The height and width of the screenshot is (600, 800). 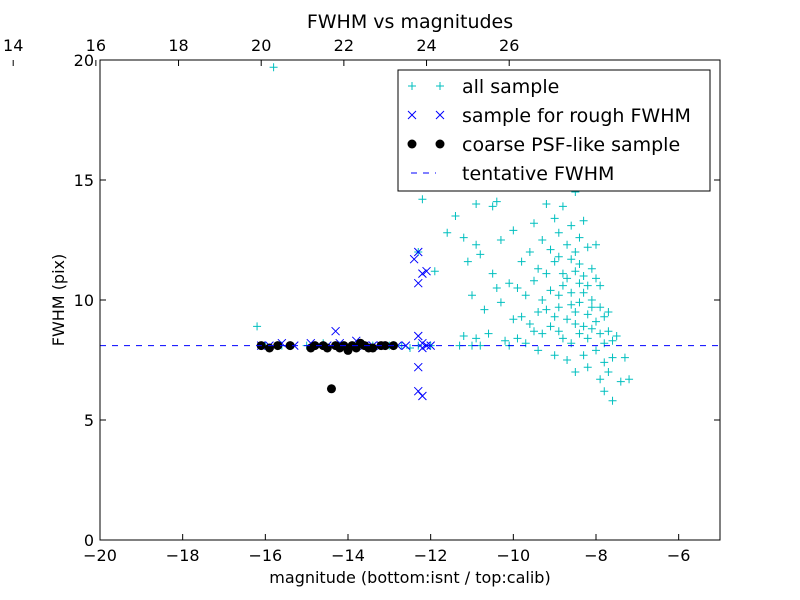 I want to click on y-tick-label: 10, so click(x=84, y=300).